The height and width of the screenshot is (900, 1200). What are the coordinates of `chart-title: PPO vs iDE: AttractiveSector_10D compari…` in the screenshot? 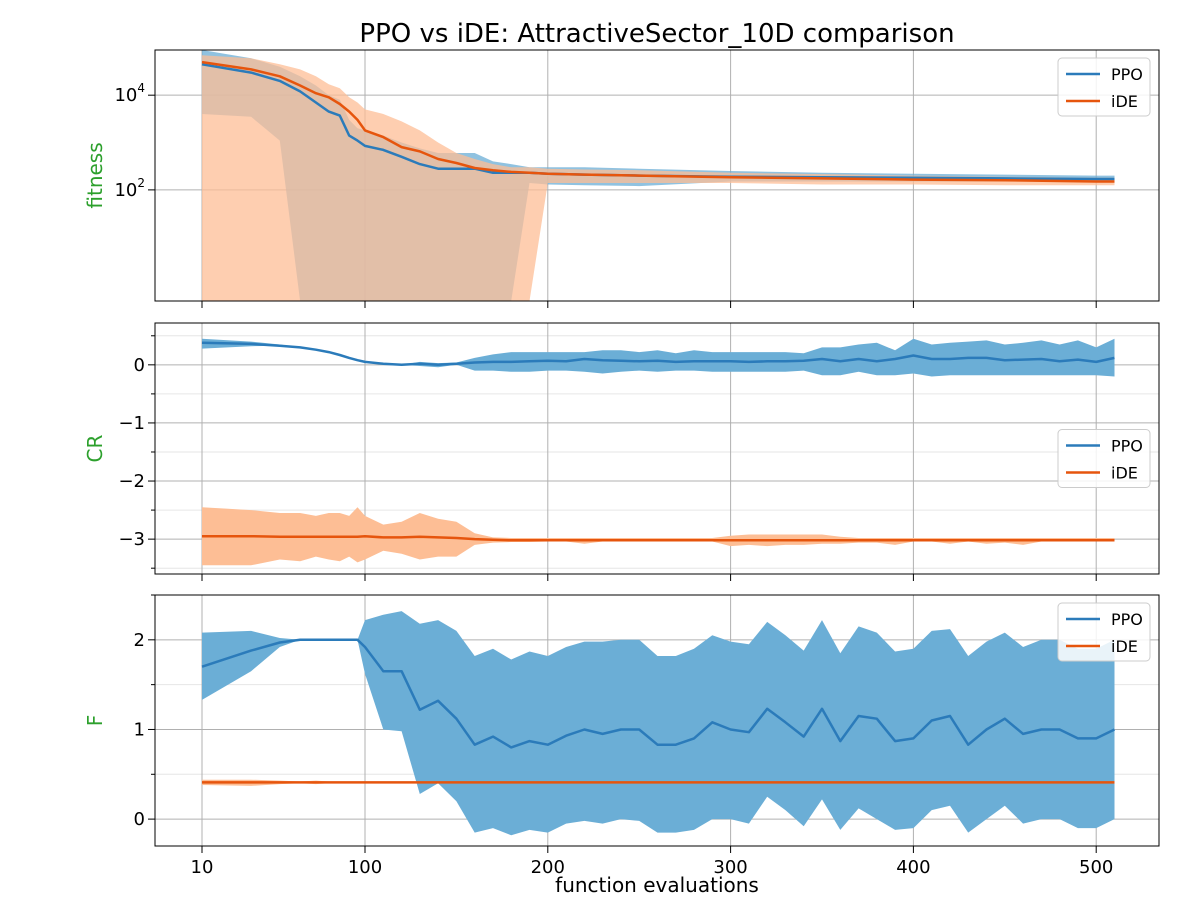 It's located at (656, 34).